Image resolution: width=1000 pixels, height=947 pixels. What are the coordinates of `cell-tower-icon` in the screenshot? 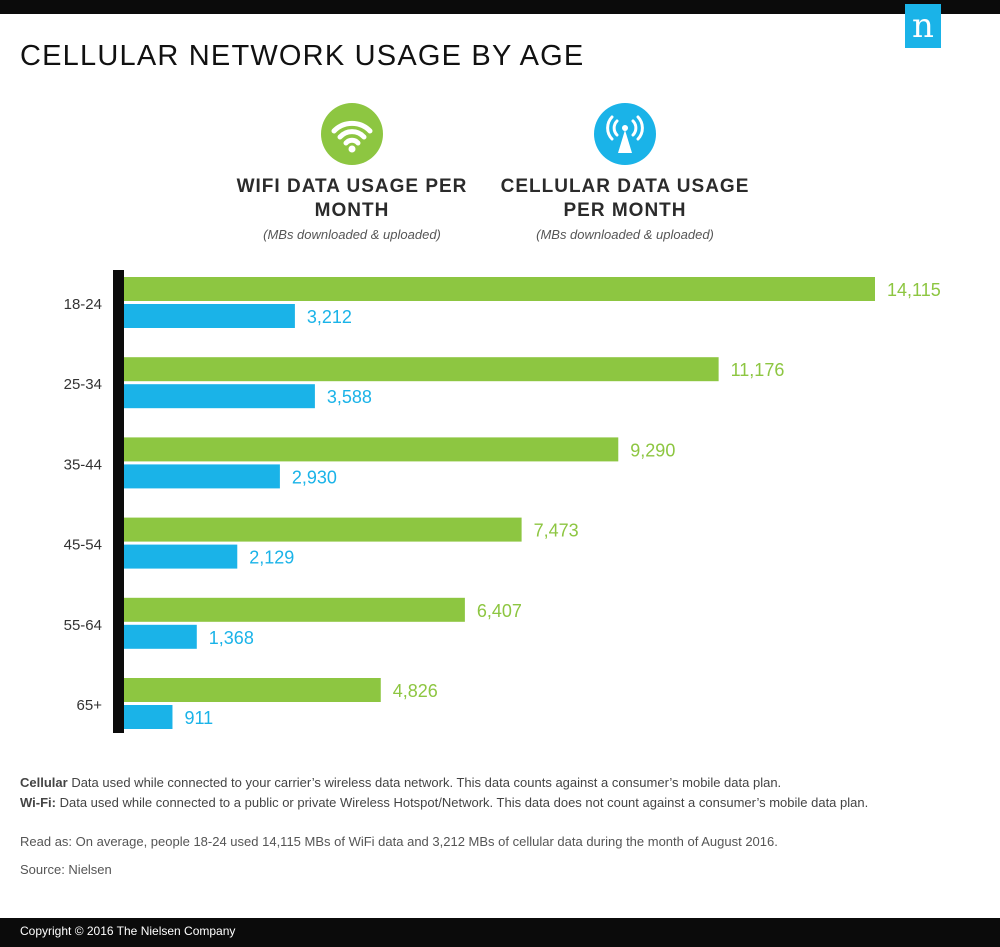 It's located at (625, 134).